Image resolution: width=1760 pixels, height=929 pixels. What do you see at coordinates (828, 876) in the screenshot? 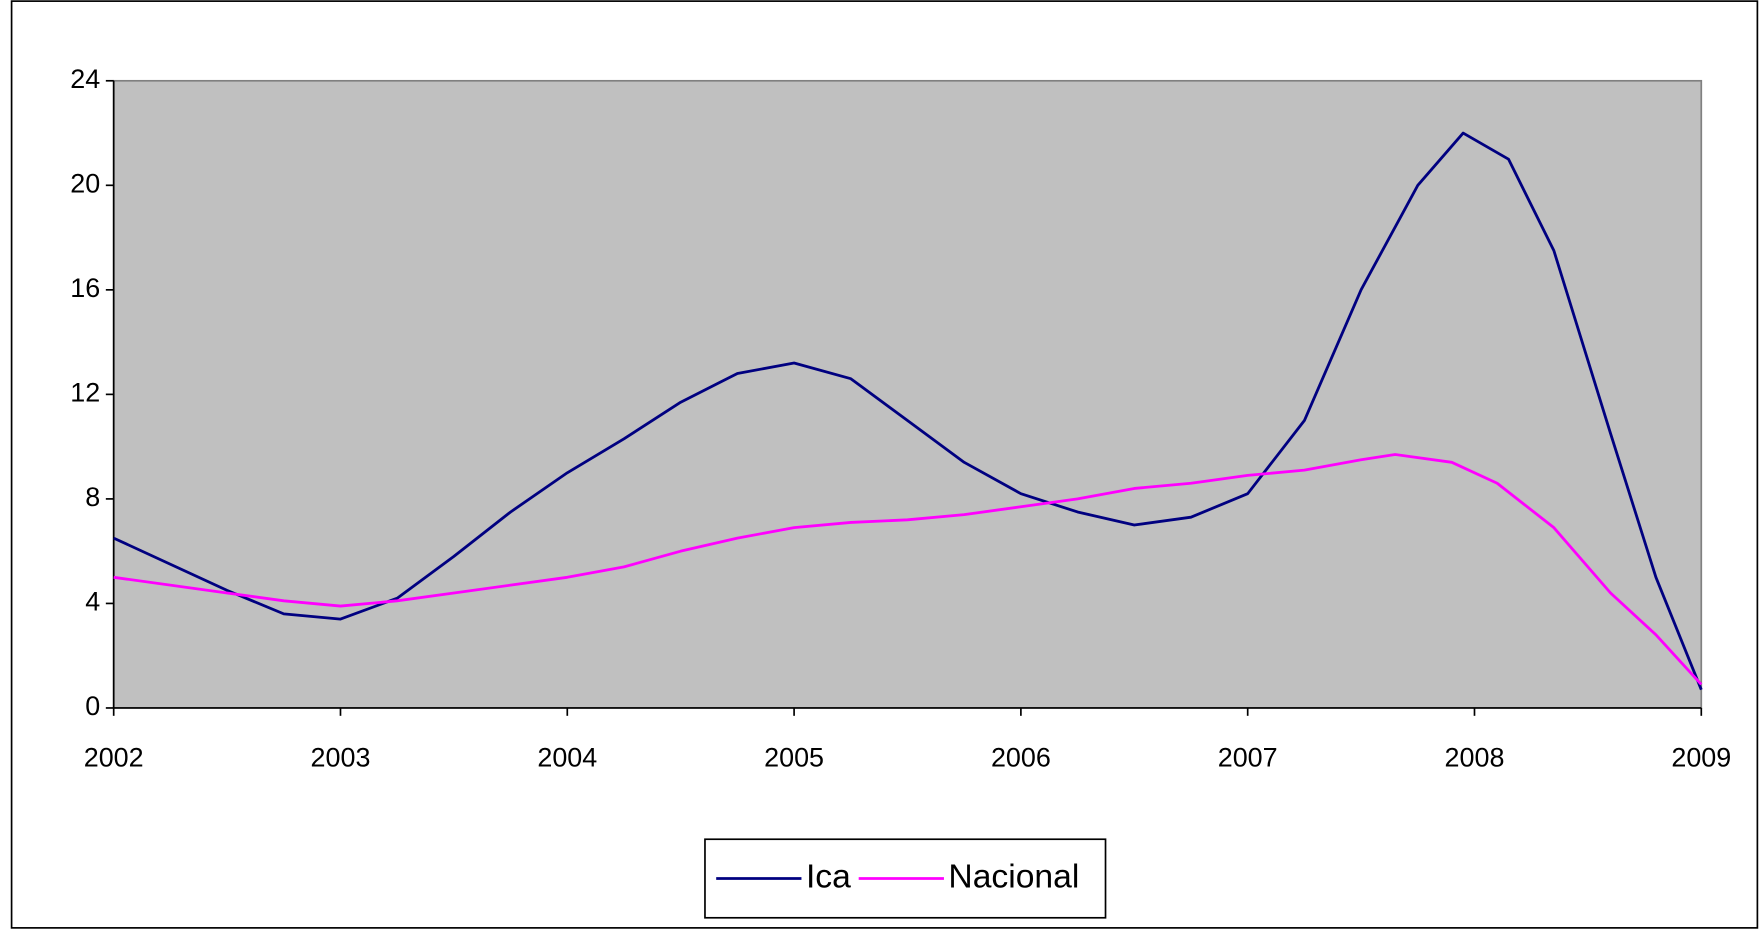
I see `legend-label: Ica` at bounding box center [828, 876].